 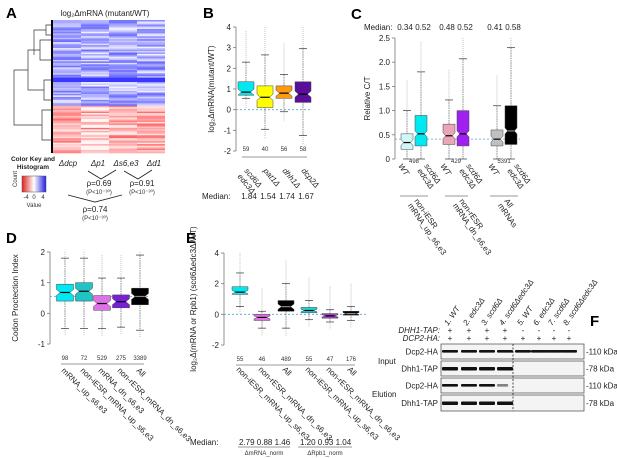 What do you see at coordinates (385, 38) in the screenshot?
I see `y-tick-label: 2.5` at bounding box center [385, 38].